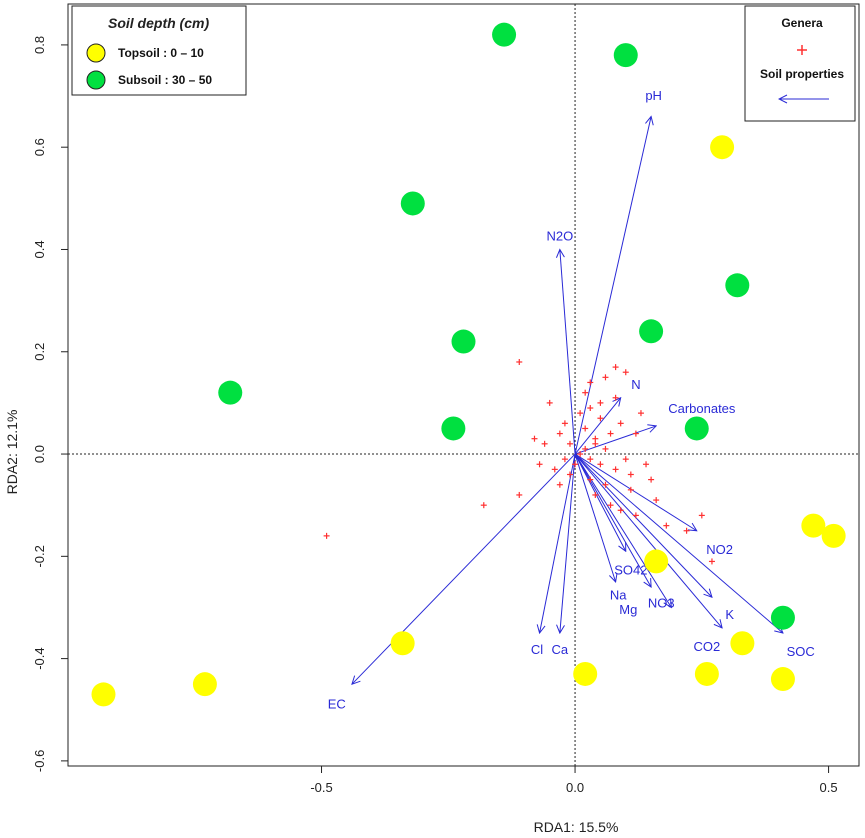 This screenshot has width=865, height=838. Describe the element at coordinates (39, 249) in the screenshot. I see `y-tick-label: 0.4` at that location.